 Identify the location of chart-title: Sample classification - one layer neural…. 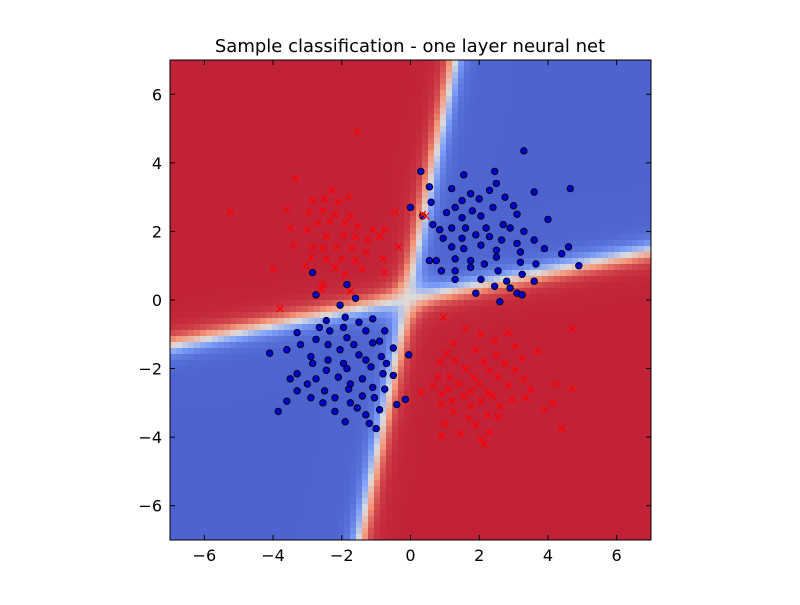
(410, 46).